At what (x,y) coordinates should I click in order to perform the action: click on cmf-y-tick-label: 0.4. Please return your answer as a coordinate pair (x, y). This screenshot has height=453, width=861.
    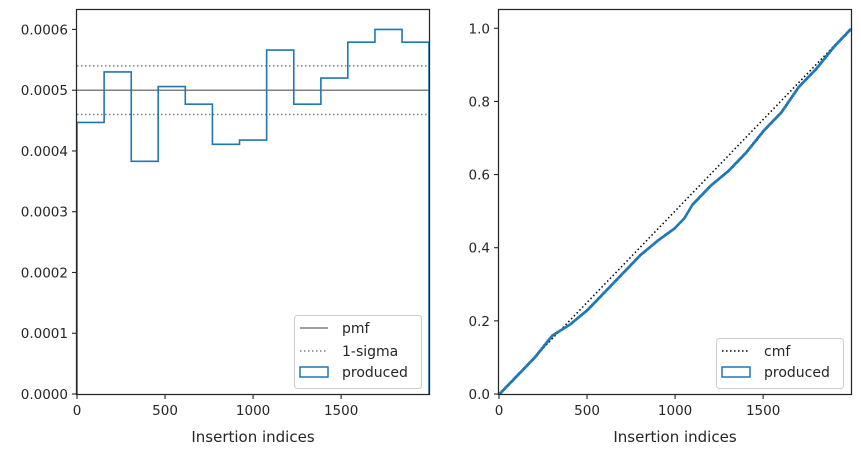
    Looking at the image, I should click on (479, 249).